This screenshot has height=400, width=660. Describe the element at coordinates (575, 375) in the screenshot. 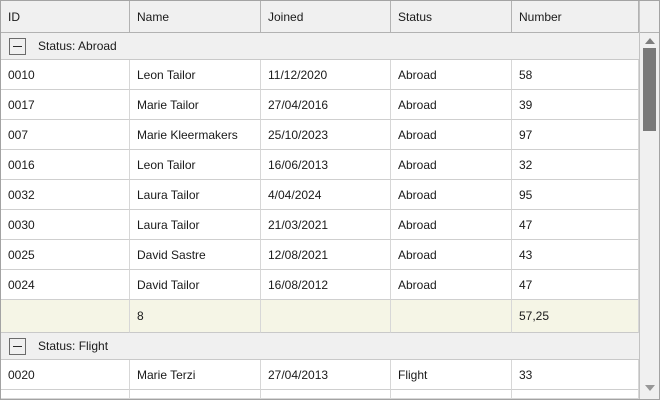

I see `cell: 33` at that location.